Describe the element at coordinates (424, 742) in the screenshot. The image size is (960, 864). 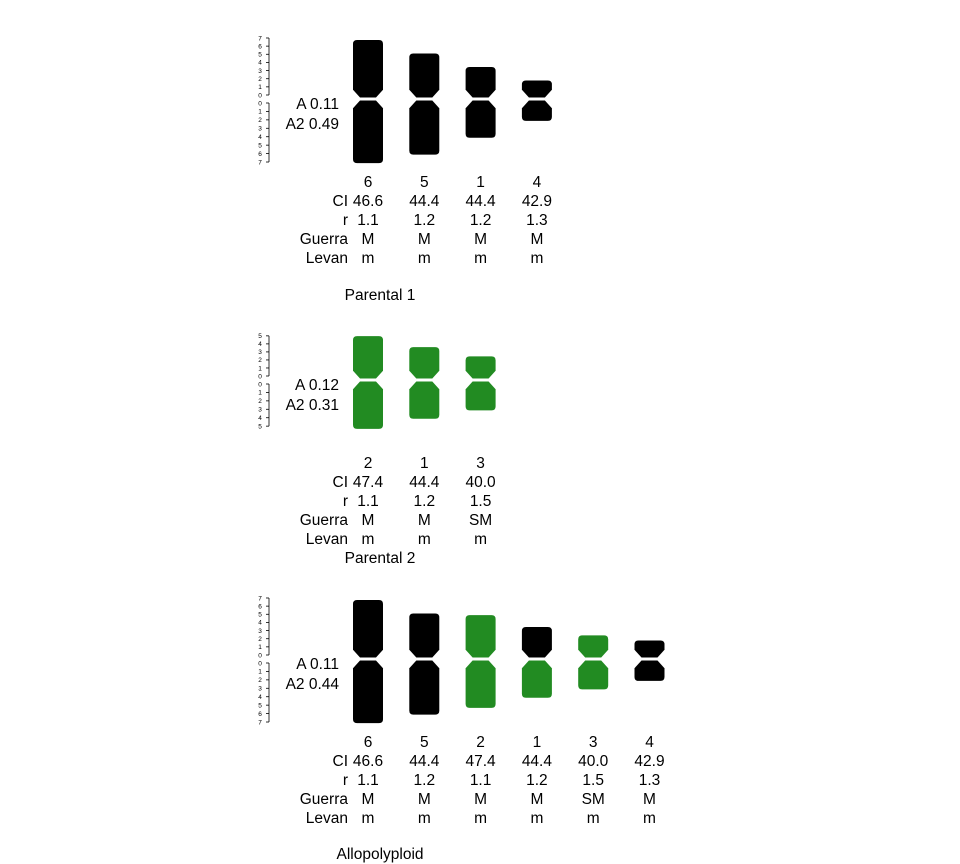
I see `chromosome-name: 5` at that location.